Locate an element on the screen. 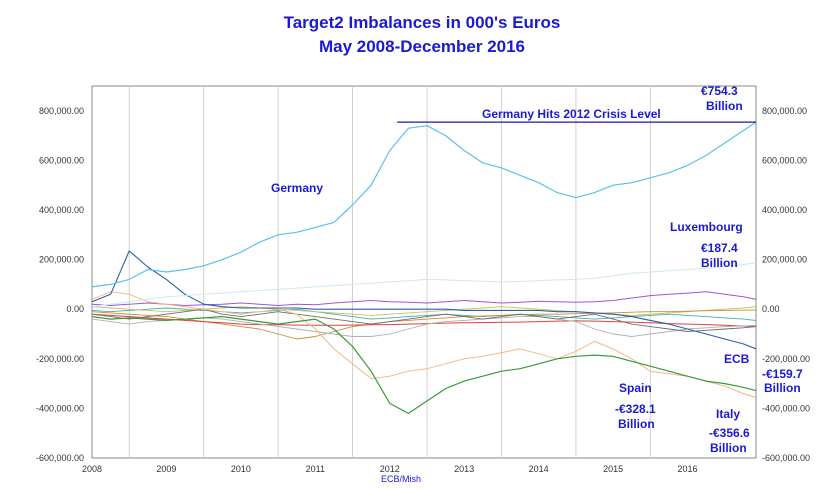  x-tick-label: 2009 is located at coordinates (166, 469).